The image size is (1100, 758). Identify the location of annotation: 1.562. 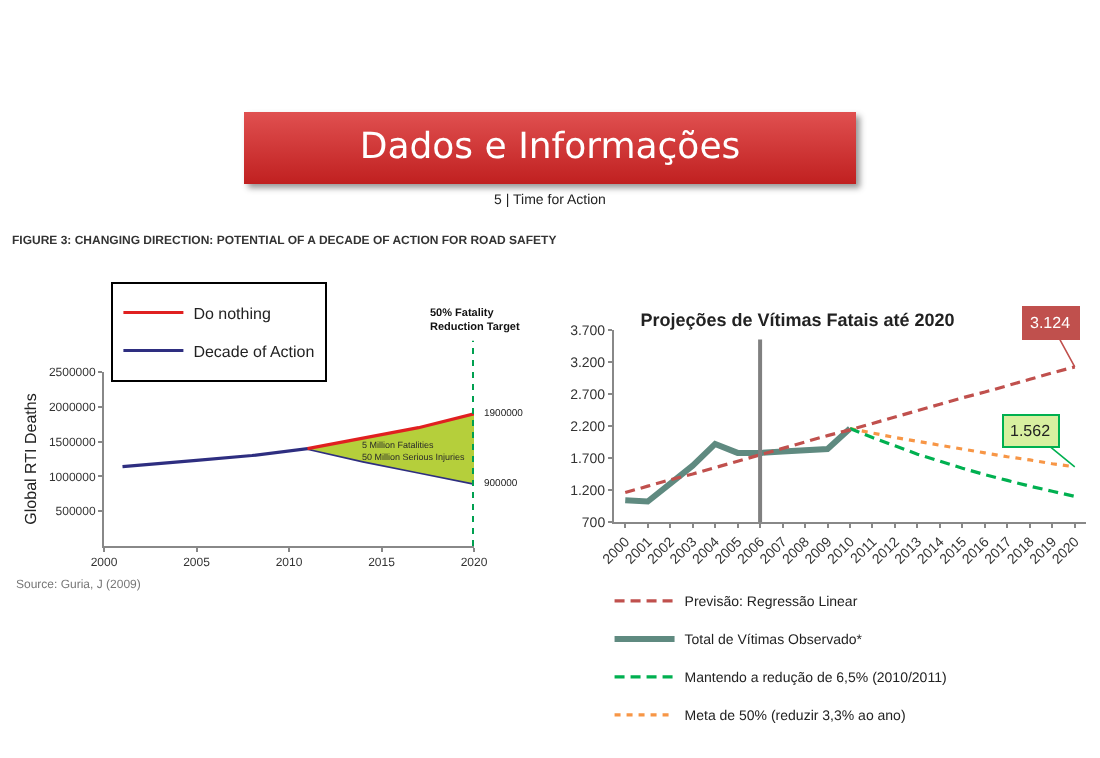
(1031, 431).